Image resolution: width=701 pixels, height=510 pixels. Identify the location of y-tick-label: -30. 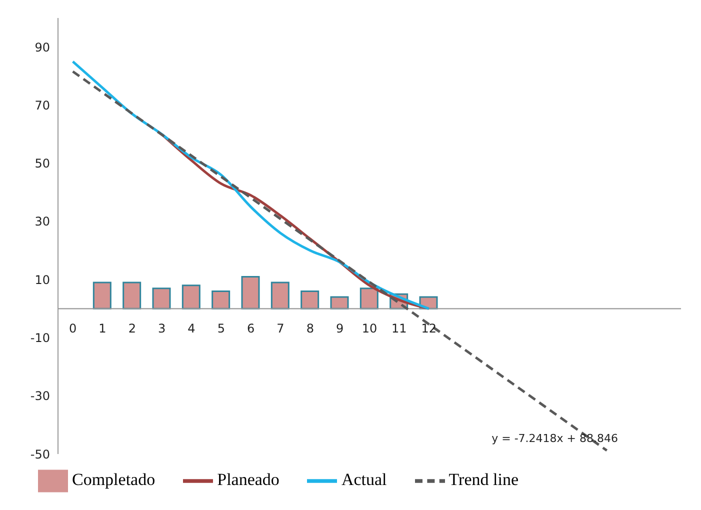
(40, 396).